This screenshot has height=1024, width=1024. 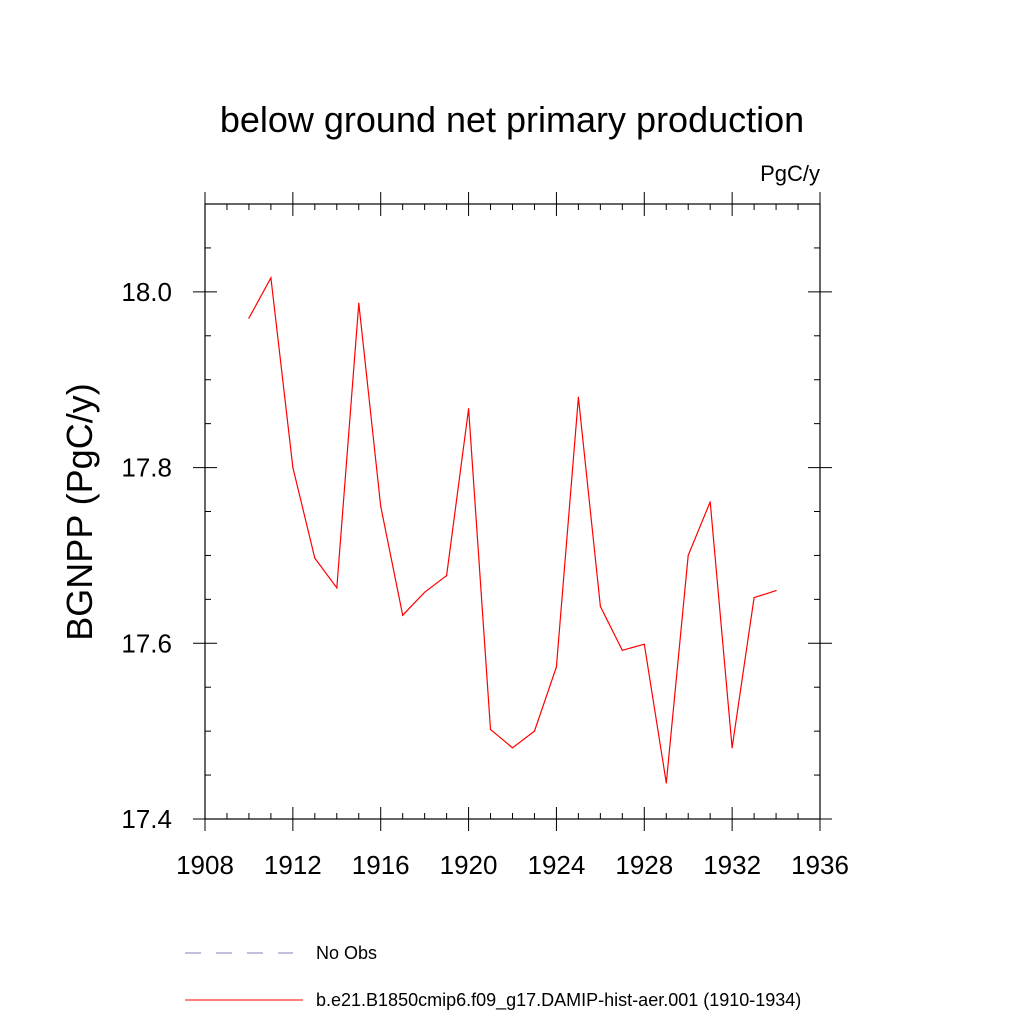 What do you see at coordinates (146, 468) in the screenshot?
I see `y-tick-label: 17.8` at bounding box center [146, 468].